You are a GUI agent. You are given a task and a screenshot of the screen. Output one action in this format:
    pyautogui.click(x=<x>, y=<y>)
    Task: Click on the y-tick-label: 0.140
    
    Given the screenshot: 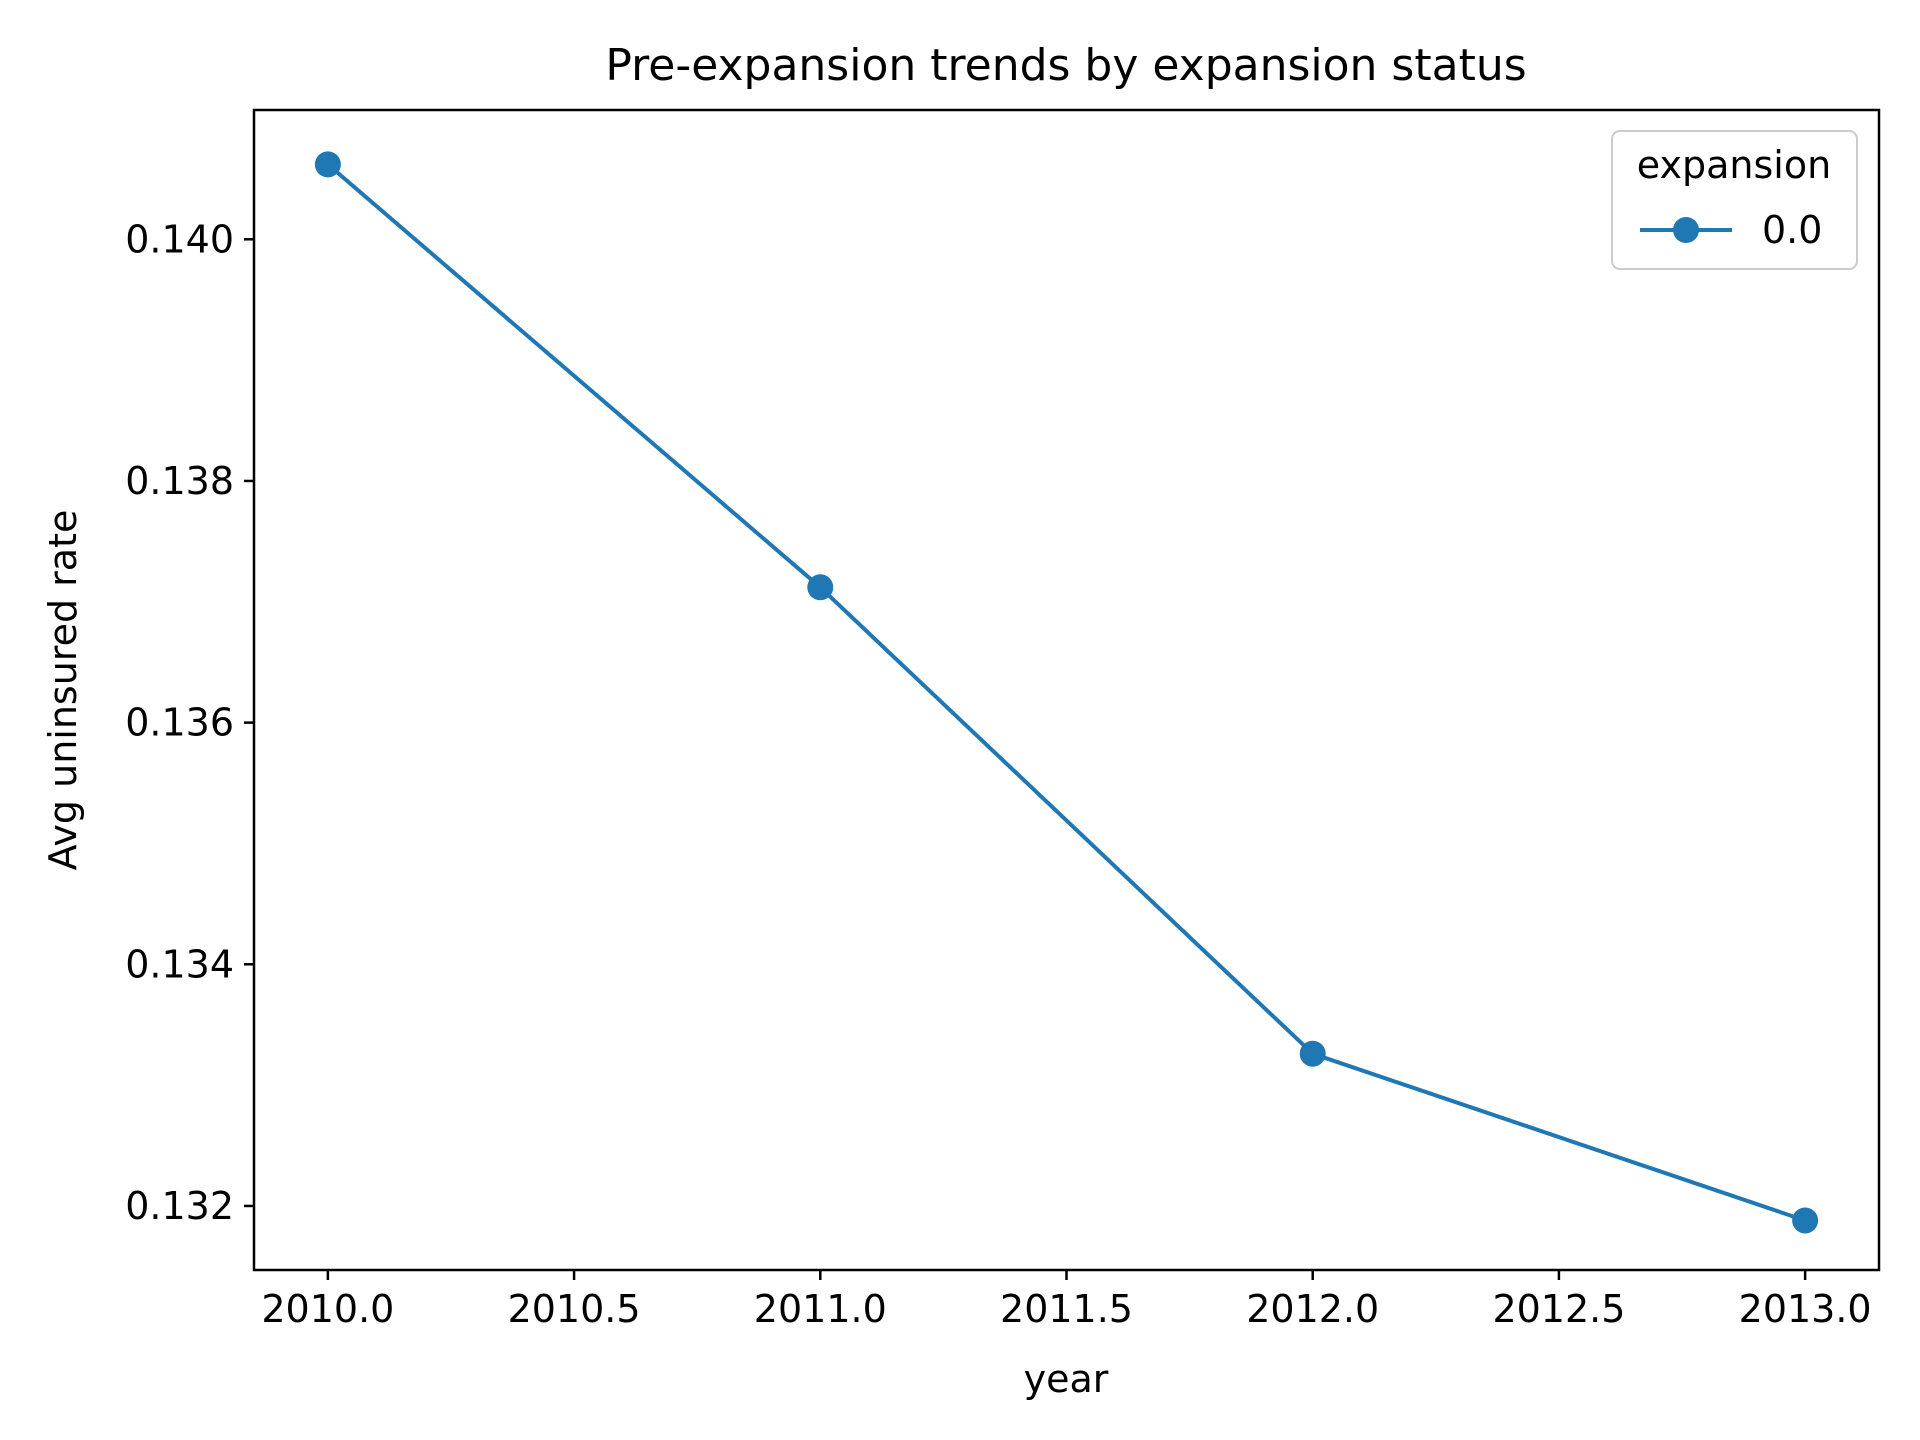 What is the action you would take?
    pyautogui.click(x=179, y=239)
    